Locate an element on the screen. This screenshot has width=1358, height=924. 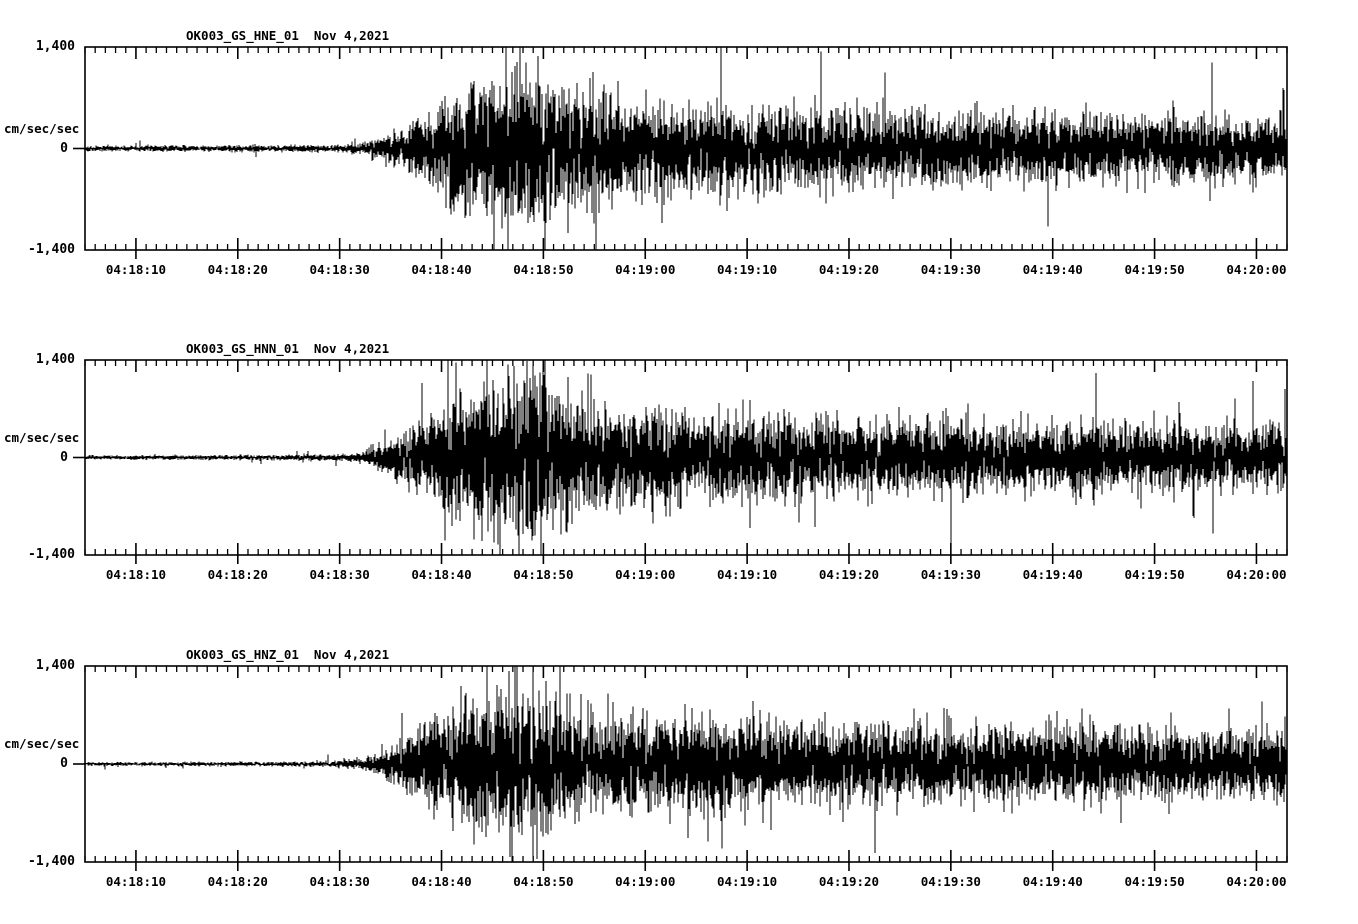
panel-title: OK003_GS_HNN_01 Nov 4,2021 is located at coordinates (288, 348).